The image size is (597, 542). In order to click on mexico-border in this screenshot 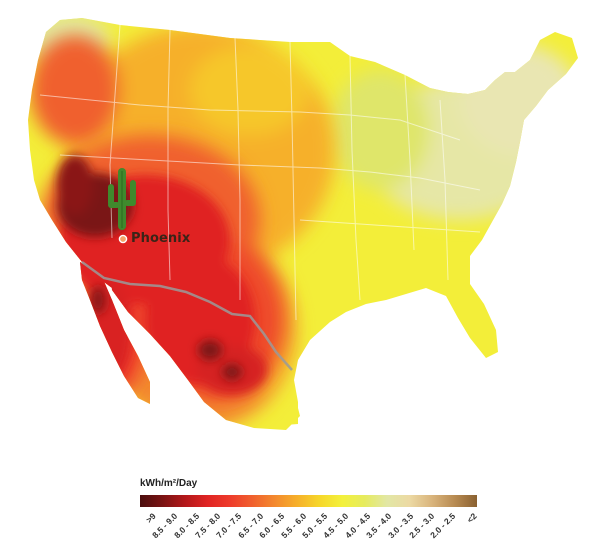, I will do `click(187, 315)`.